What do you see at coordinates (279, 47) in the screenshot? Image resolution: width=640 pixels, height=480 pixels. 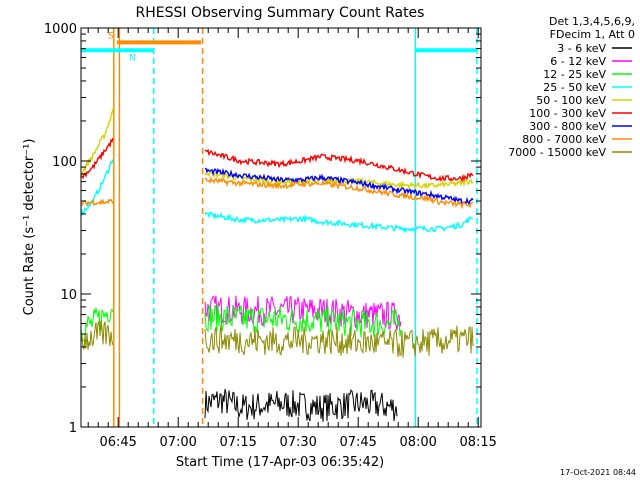 I see `flag-bars: SN` at bounding box center [279, 47].